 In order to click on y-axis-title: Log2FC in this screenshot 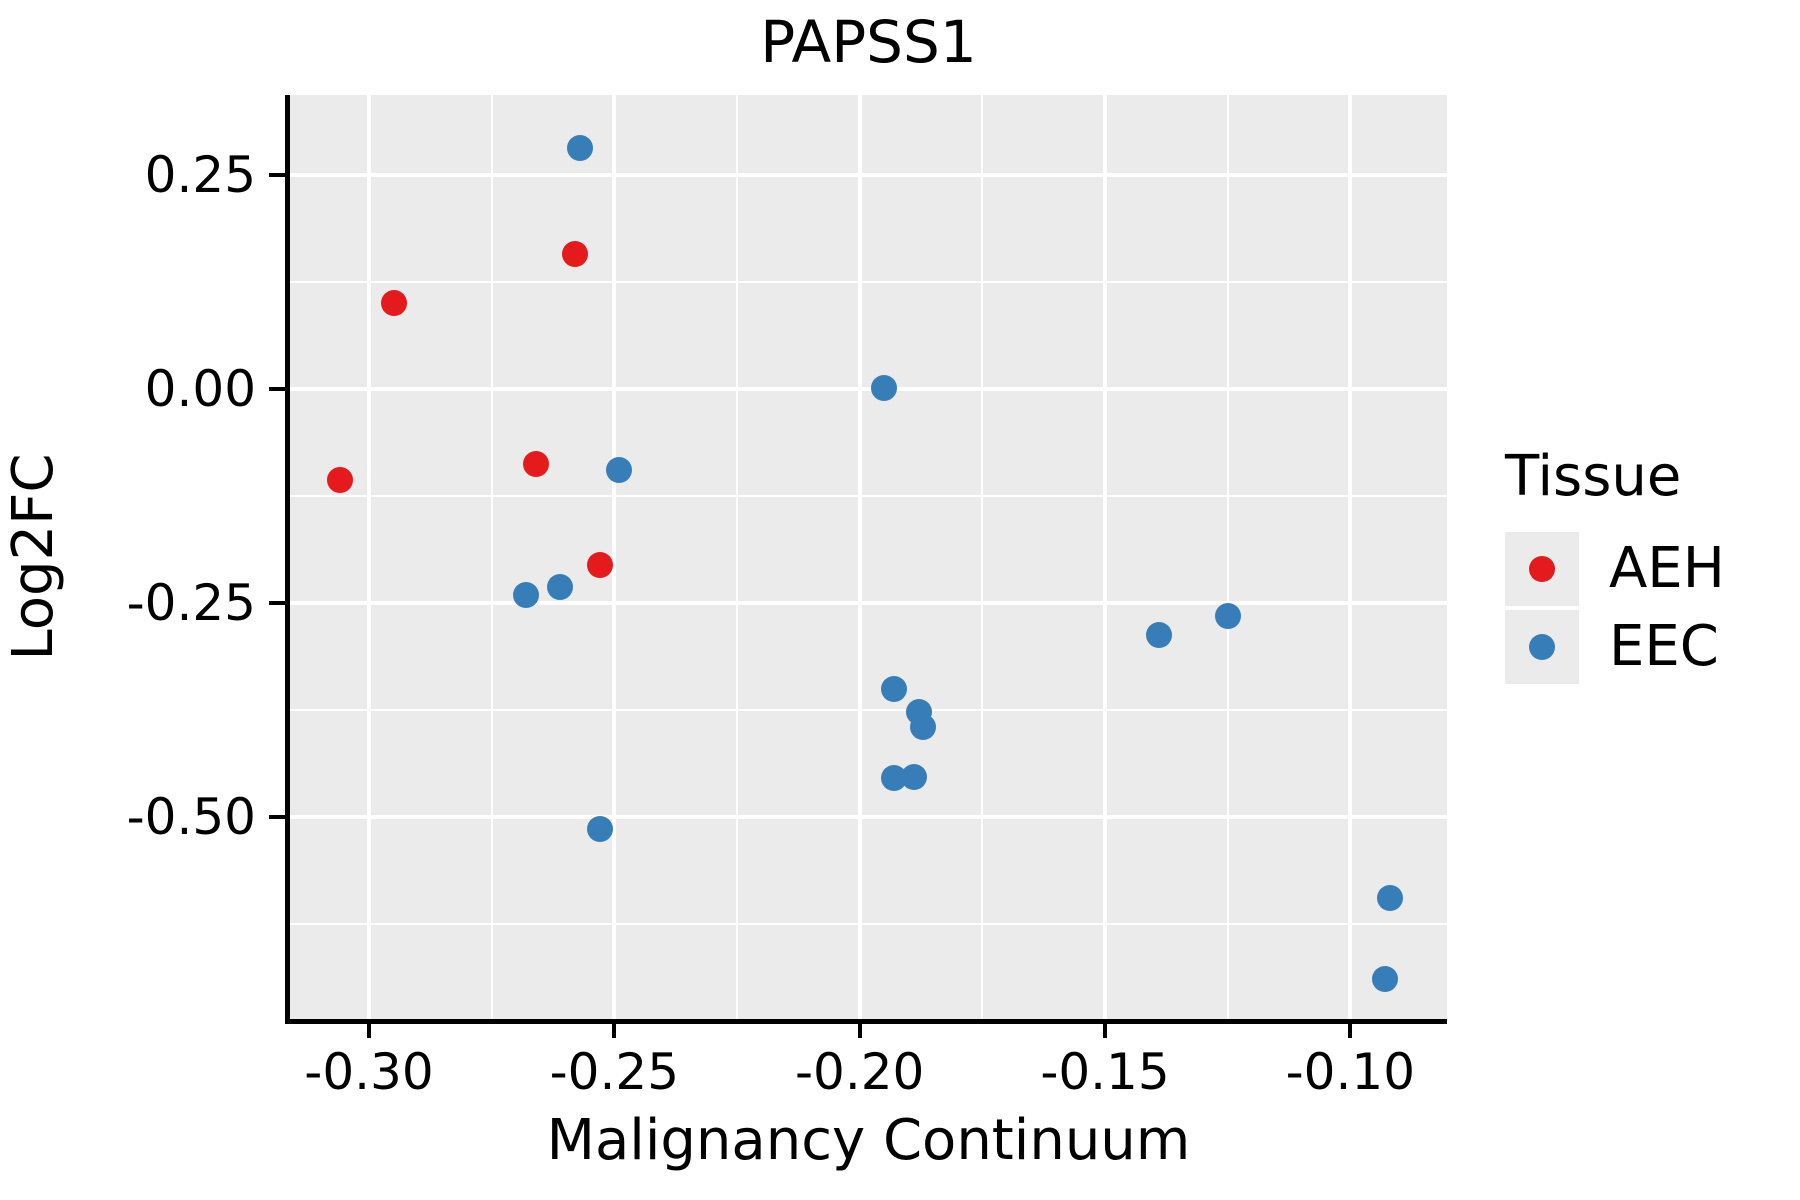, I will do `click(33, 557)`.